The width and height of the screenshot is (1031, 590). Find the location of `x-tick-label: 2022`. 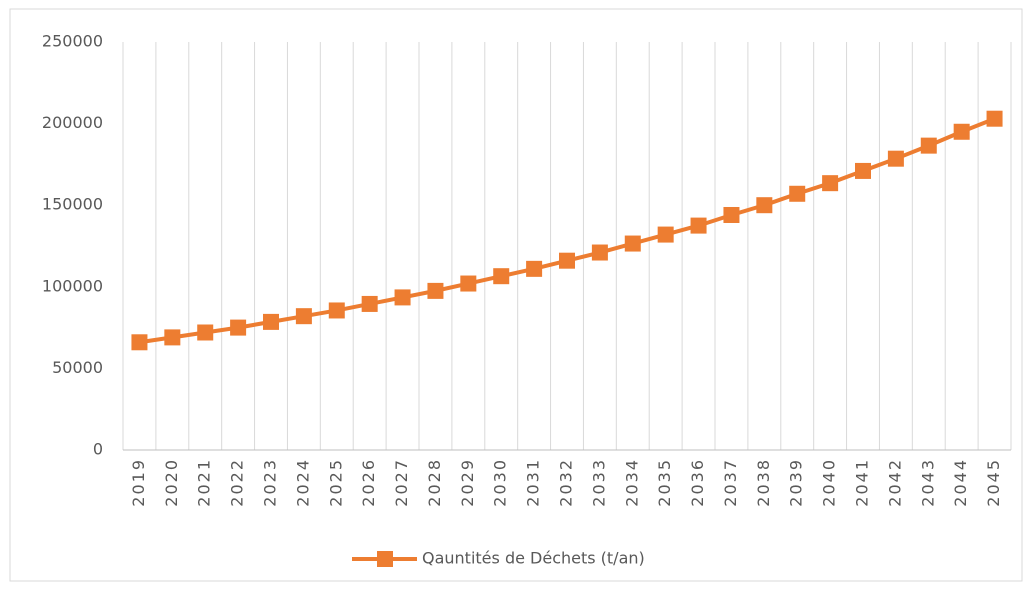

x-tick-label: 2022 is located at coordinates (237, 482).